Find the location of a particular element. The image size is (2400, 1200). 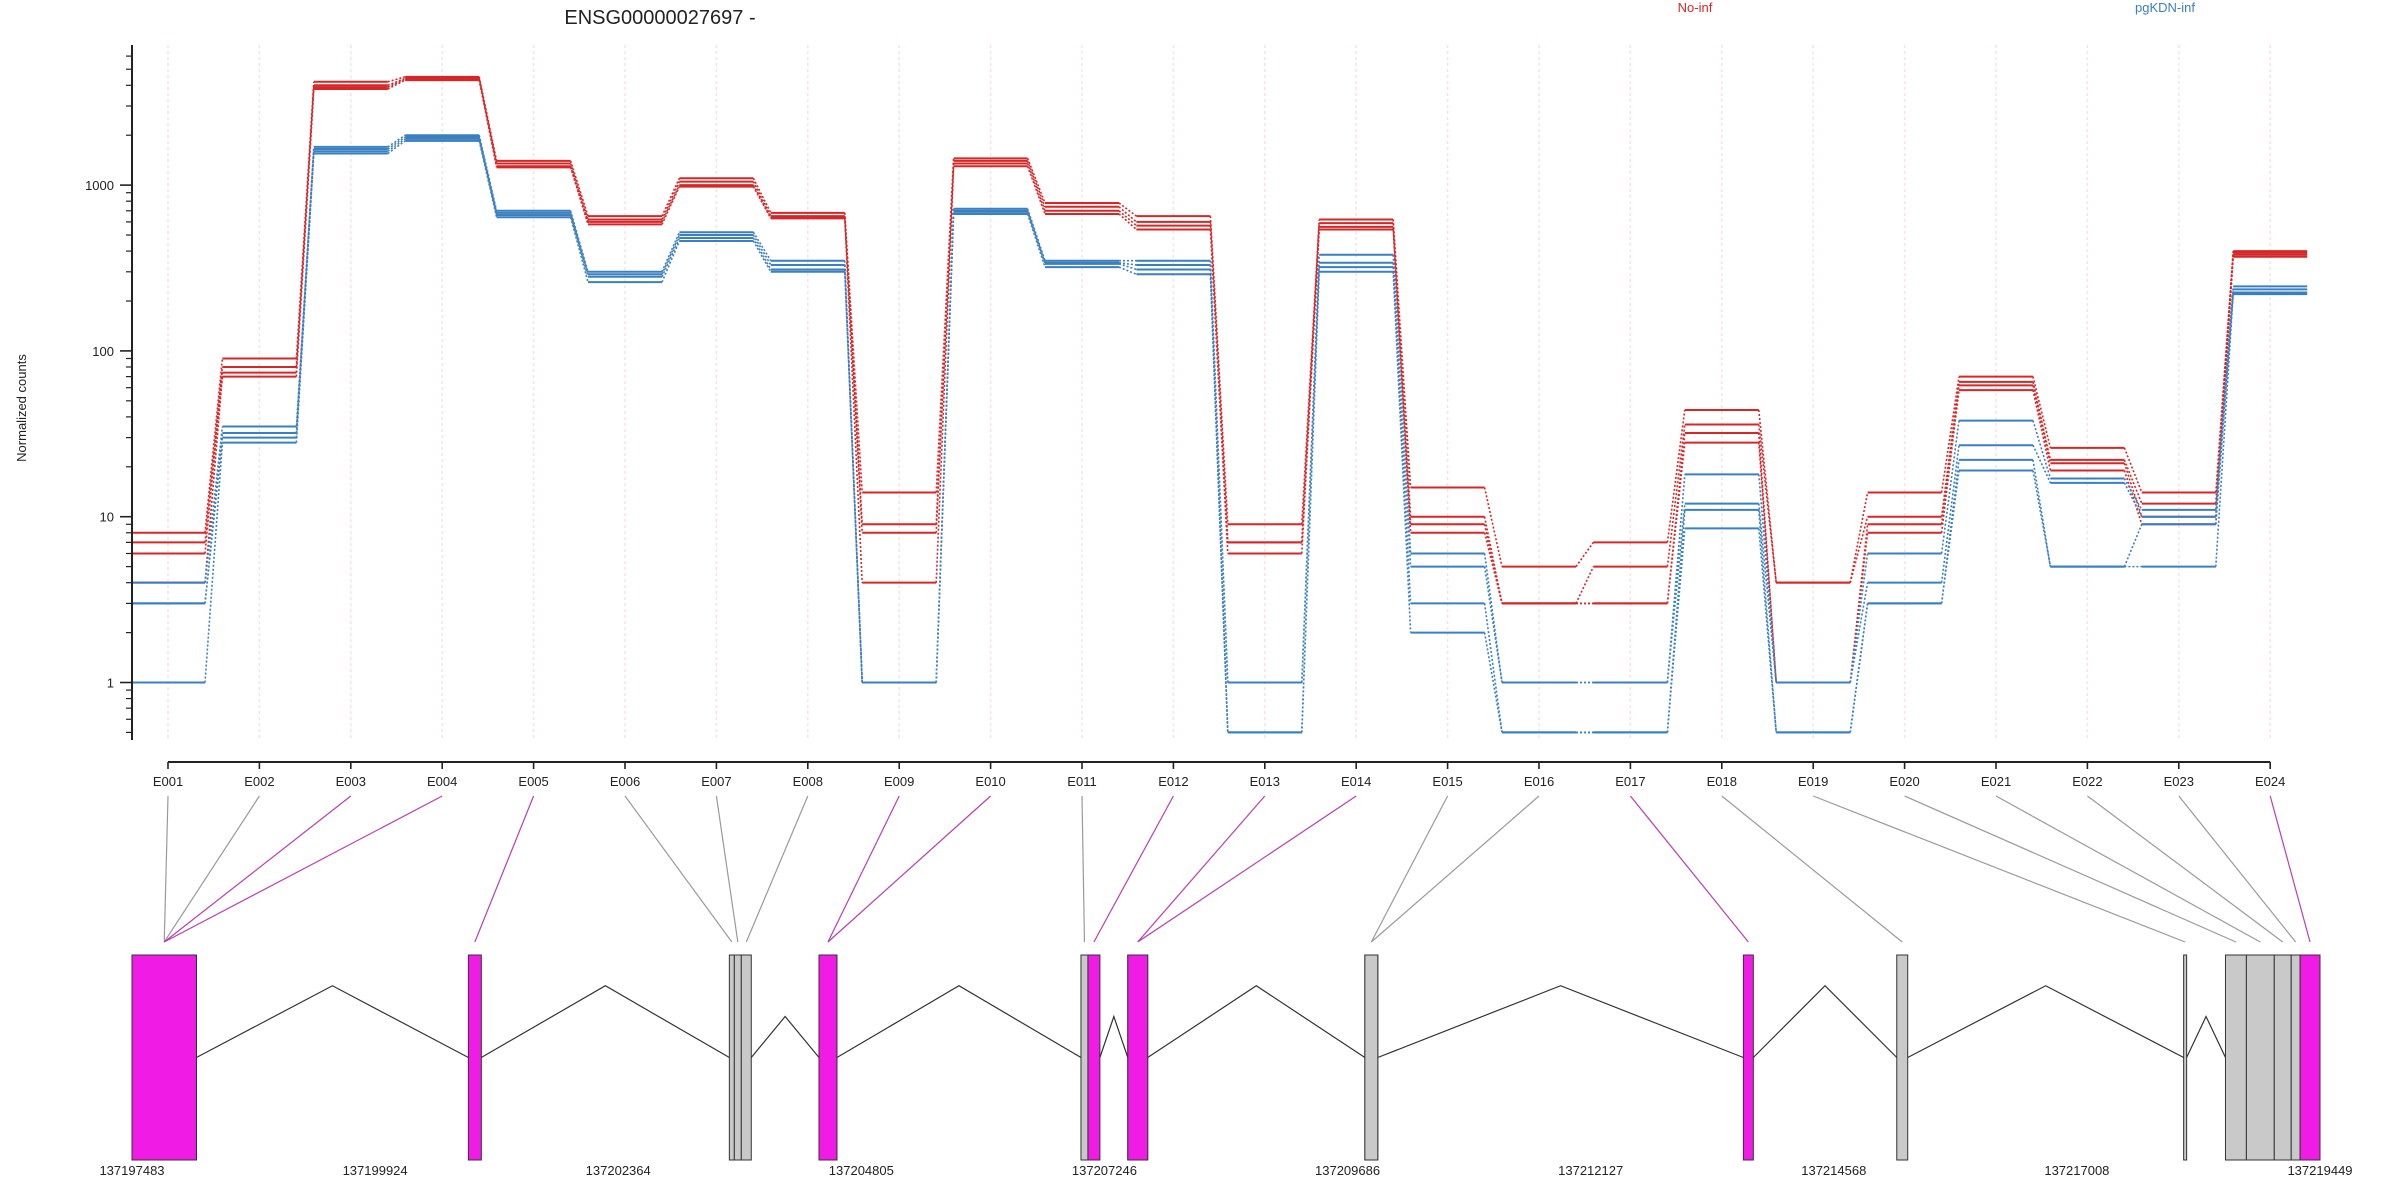

x-tick-label-E018: E018 is located at coordinates (1722, 781).